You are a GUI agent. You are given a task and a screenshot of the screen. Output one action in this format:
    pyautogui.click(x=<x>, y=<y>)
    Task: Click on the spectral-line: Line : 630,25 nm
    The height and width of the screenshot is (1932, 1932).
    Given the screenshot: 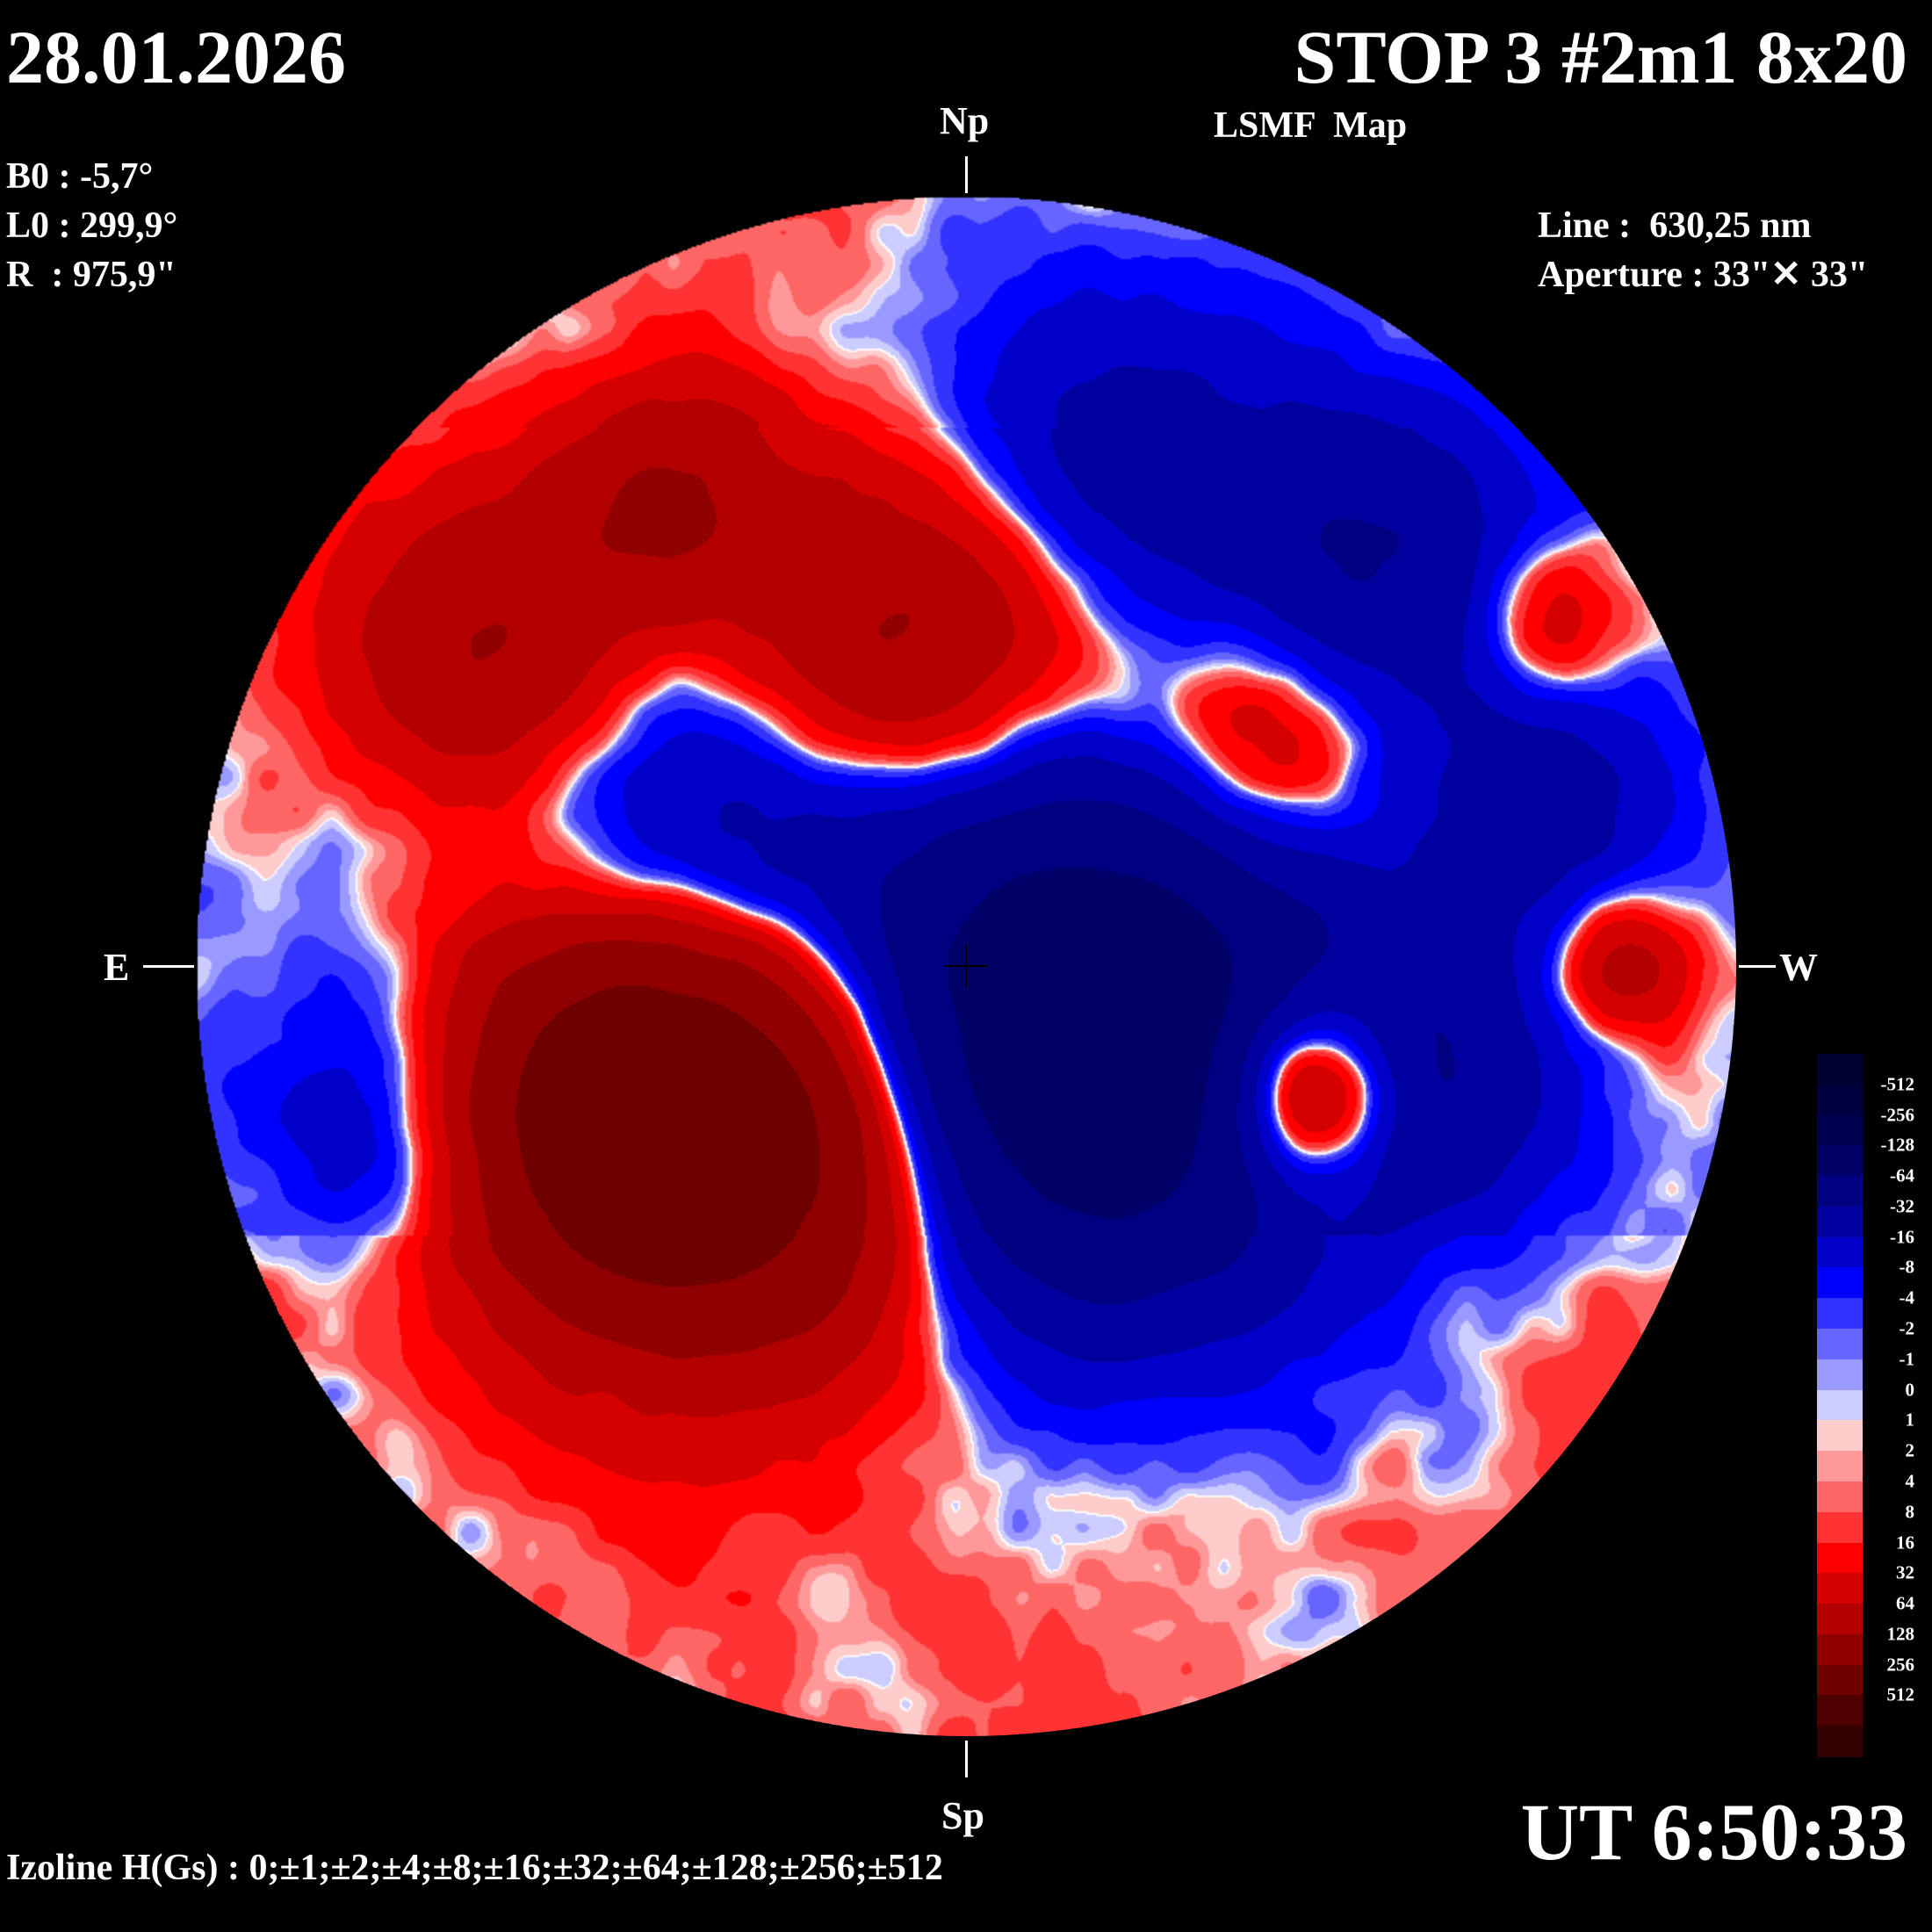 What is the action you would take?
    pyautogui.click(x=1675, y=226)
    